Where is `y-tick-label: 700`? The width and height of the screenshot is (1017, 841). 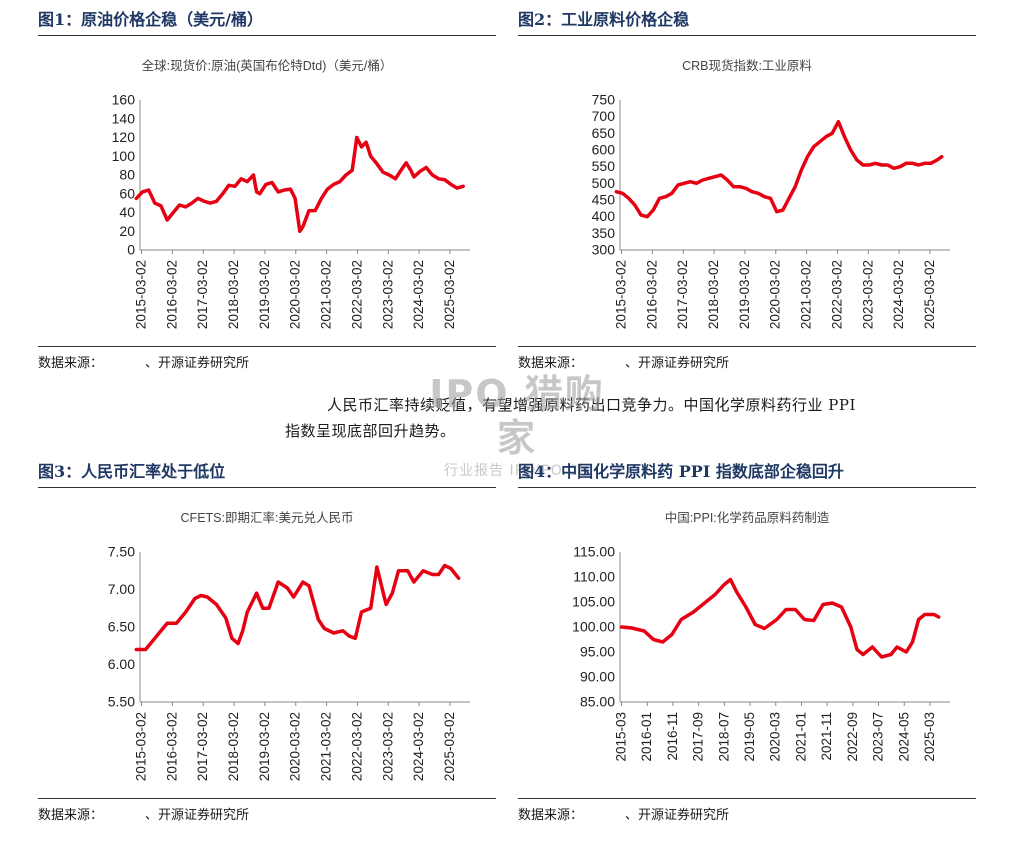
y-tick-label: 700 is located at coordinates (604, 116).